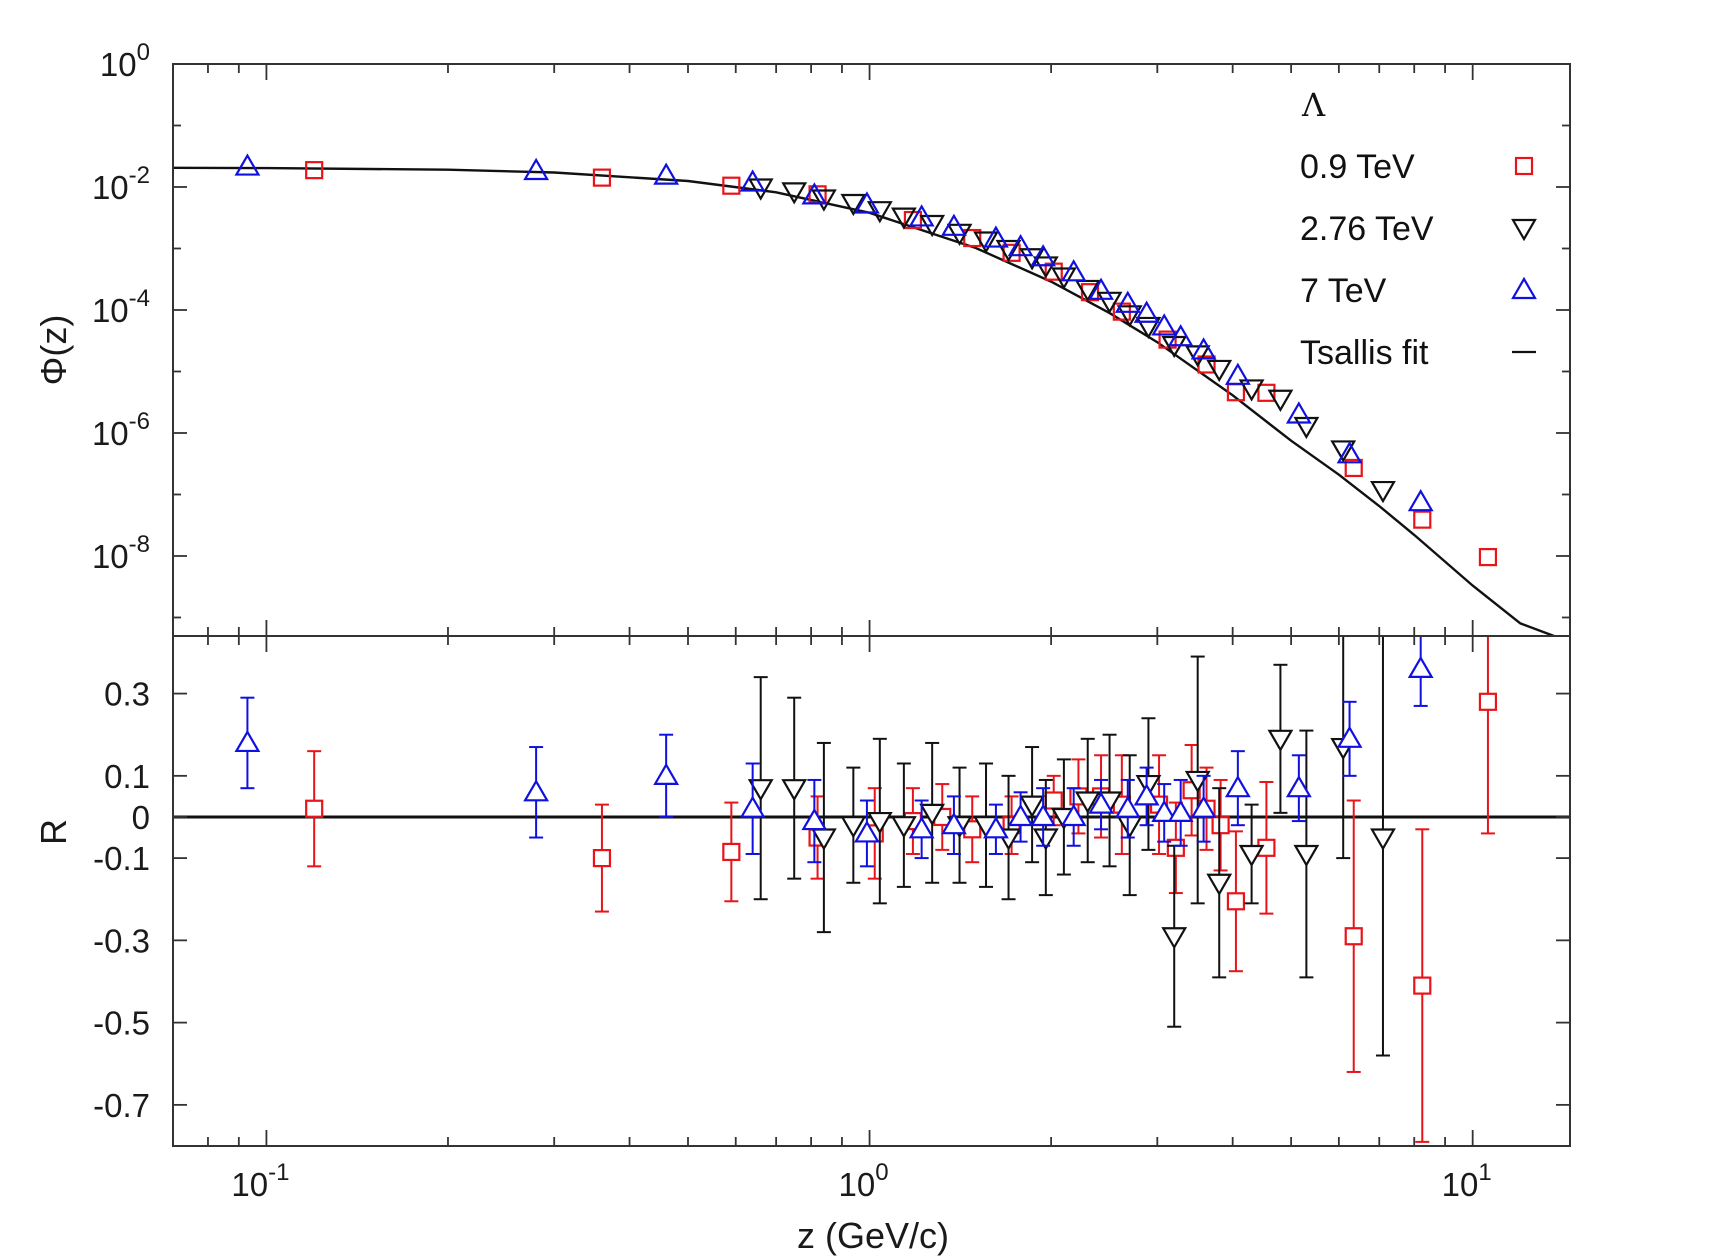 The height and width of the screenshot is (1259, 1724). I want to click on legend-label-2p76tev: 2.76 TeV, so click(1367, 229).